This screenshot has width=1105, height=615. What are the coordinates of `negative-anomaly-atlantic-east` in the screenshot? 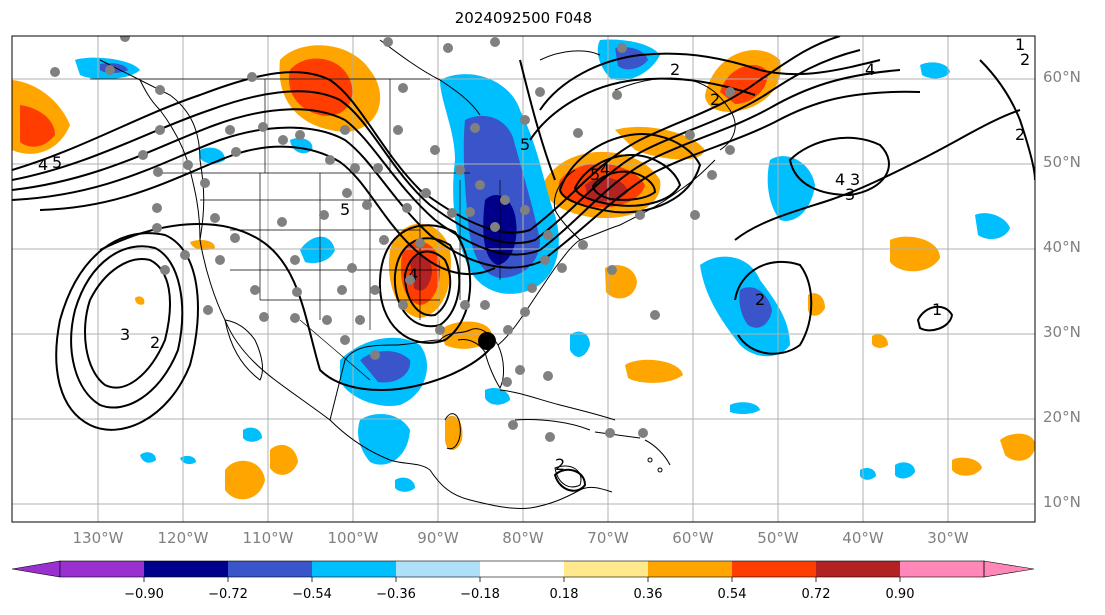 It's located at (791, 188).